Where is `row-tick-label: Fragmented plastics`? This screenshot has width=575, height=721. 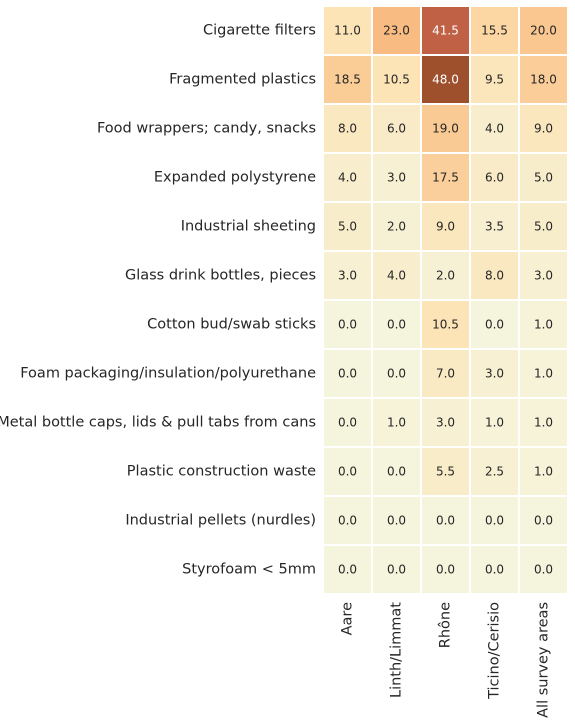
row-tick-label: Fragmented plastics is located at coordinates (242, 80).